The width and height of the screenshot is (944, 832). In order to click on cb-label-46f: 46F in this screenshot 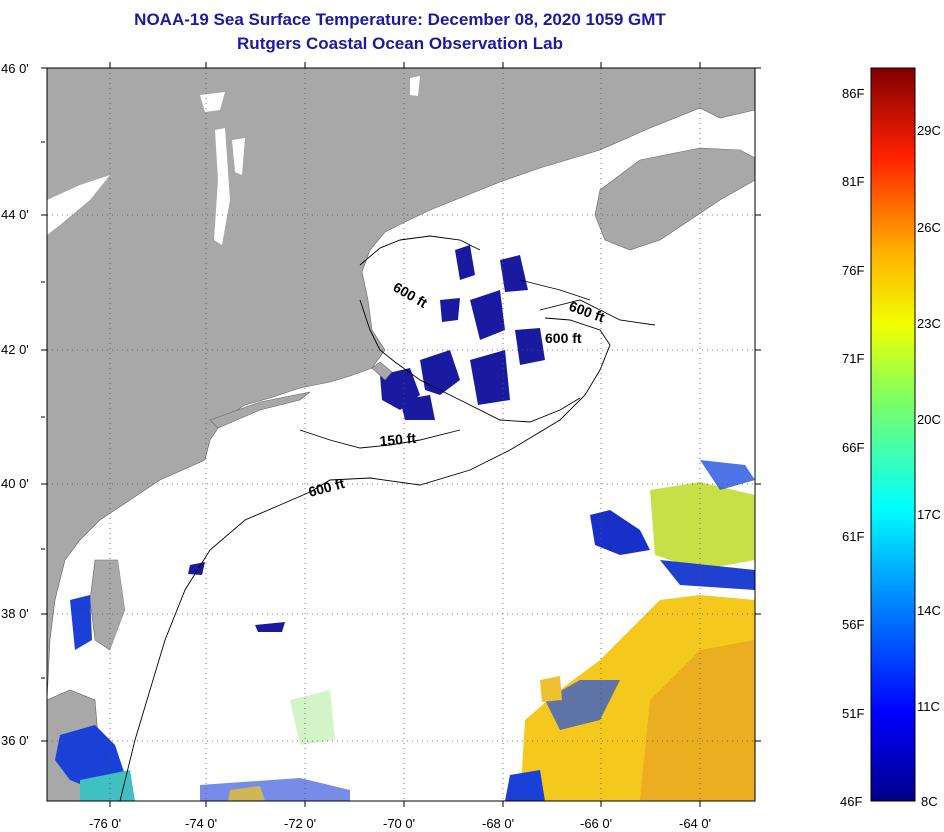, I will do `click(851, 801)`.